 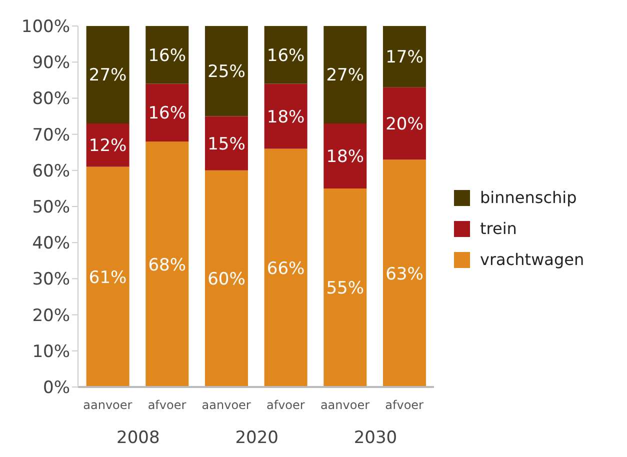 I want to click on data-label: 25%, so click(x=227, y=72).